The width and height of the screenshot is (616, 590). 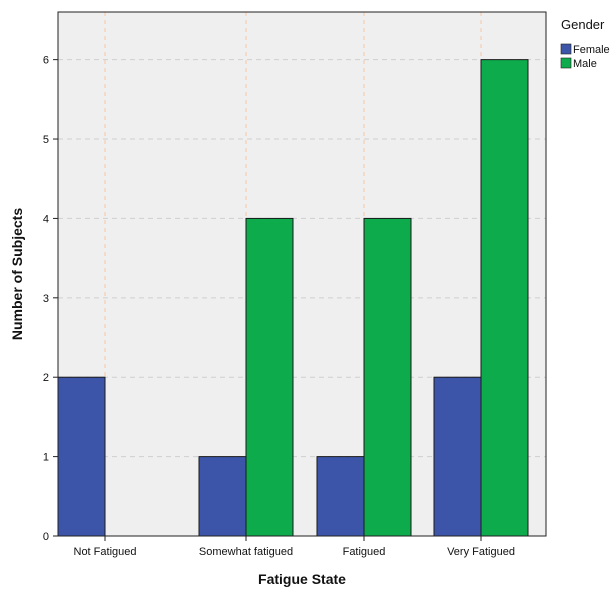 I want to click on y-tick-label: 0, so click(x=46, y=537).